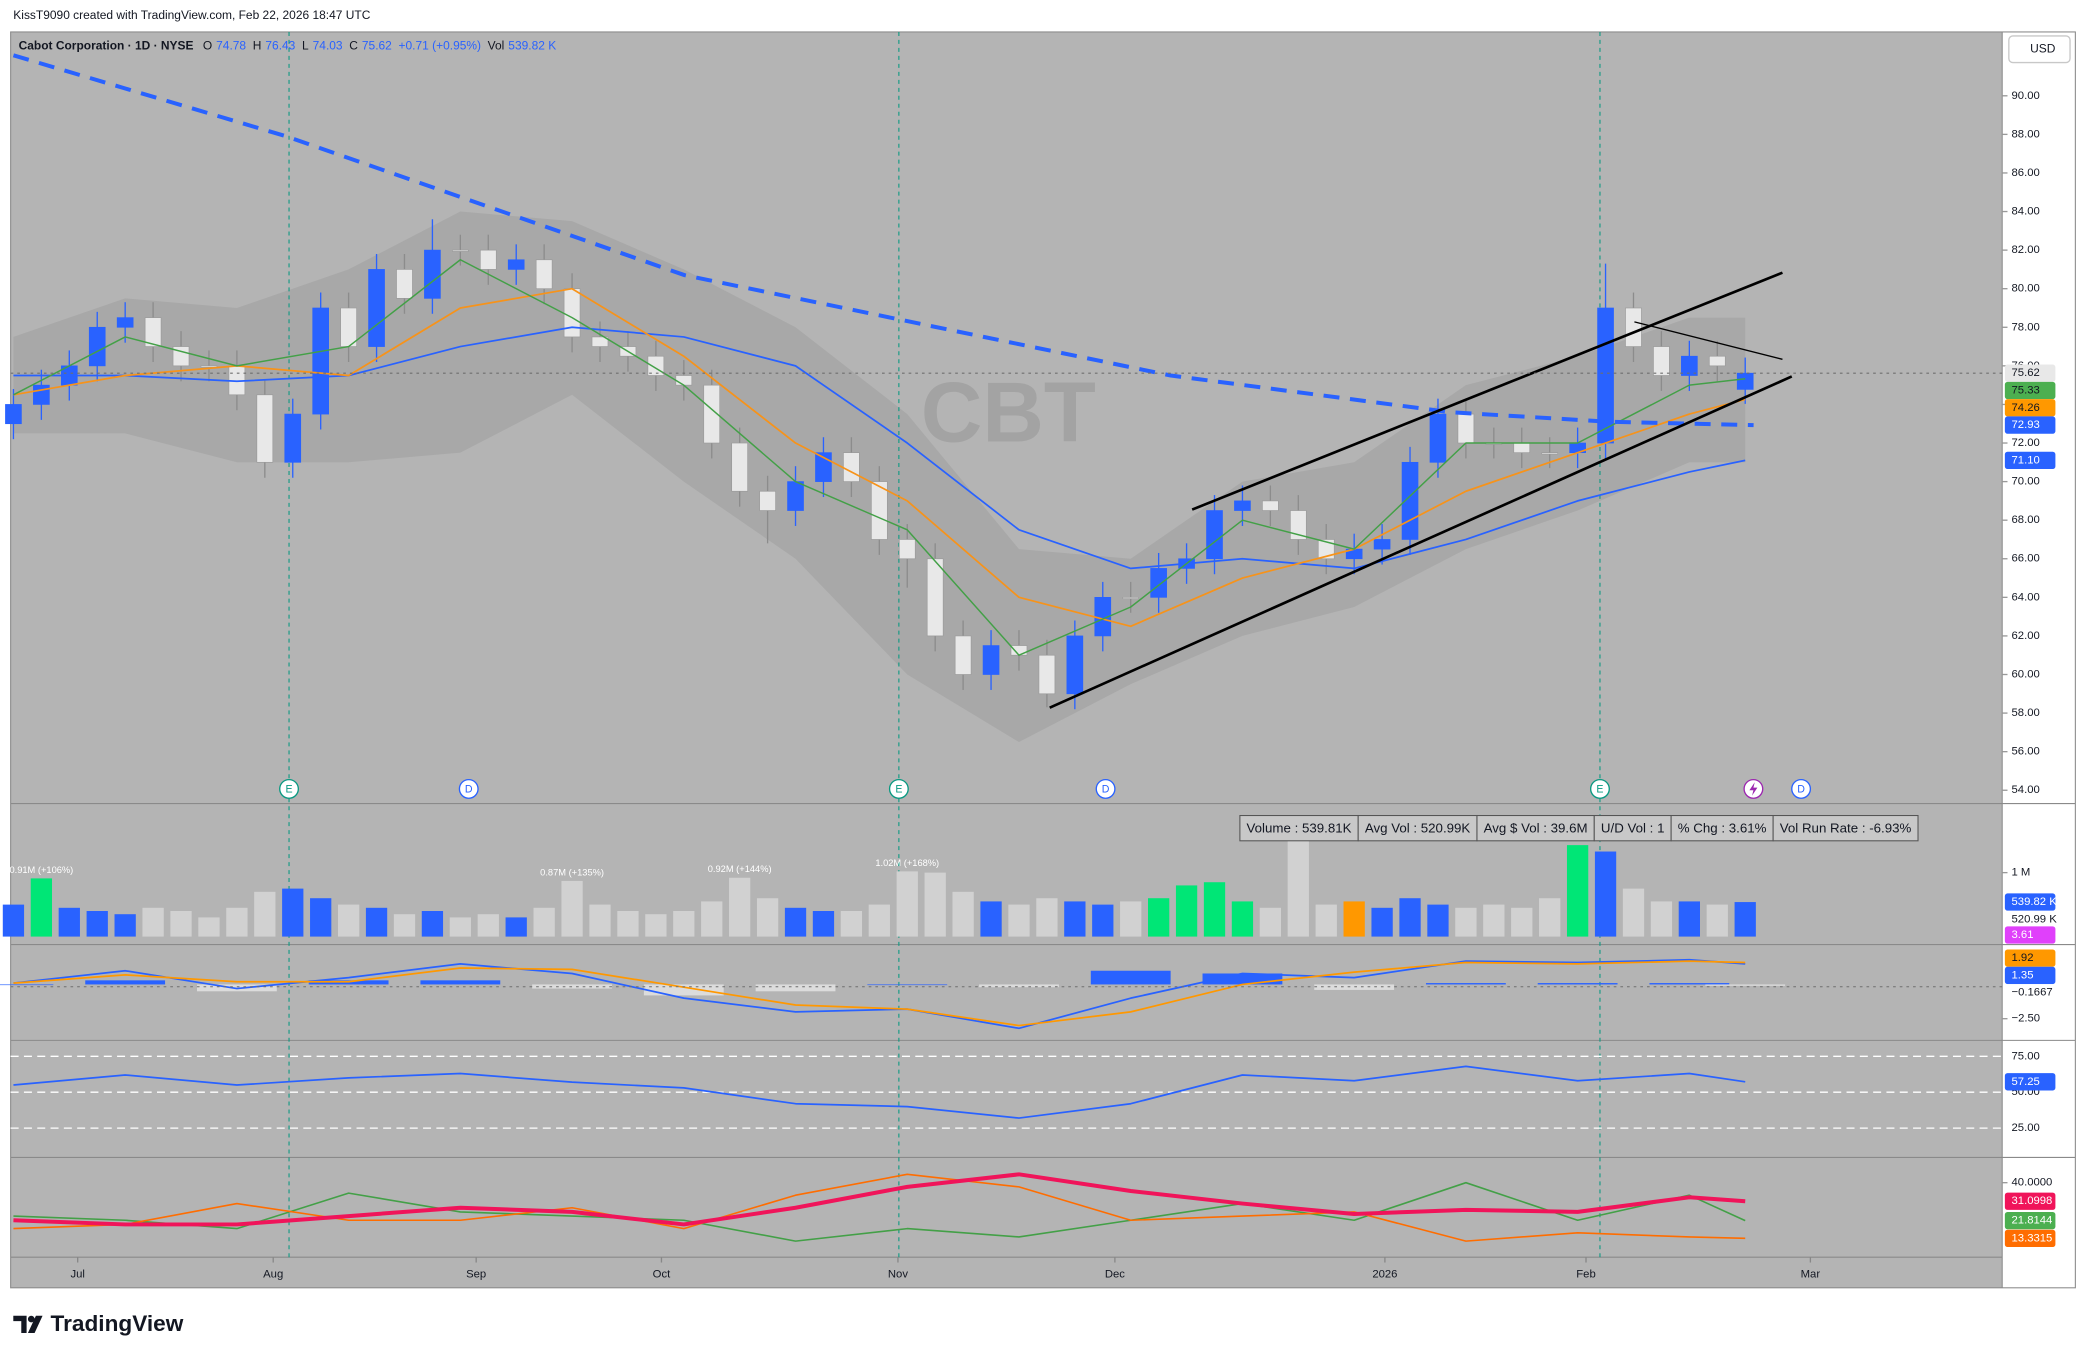  What do you see at coordinates (328, 46) in the screenshot?
I see `legend-text: 74.03` at bounding box center [328, 46].